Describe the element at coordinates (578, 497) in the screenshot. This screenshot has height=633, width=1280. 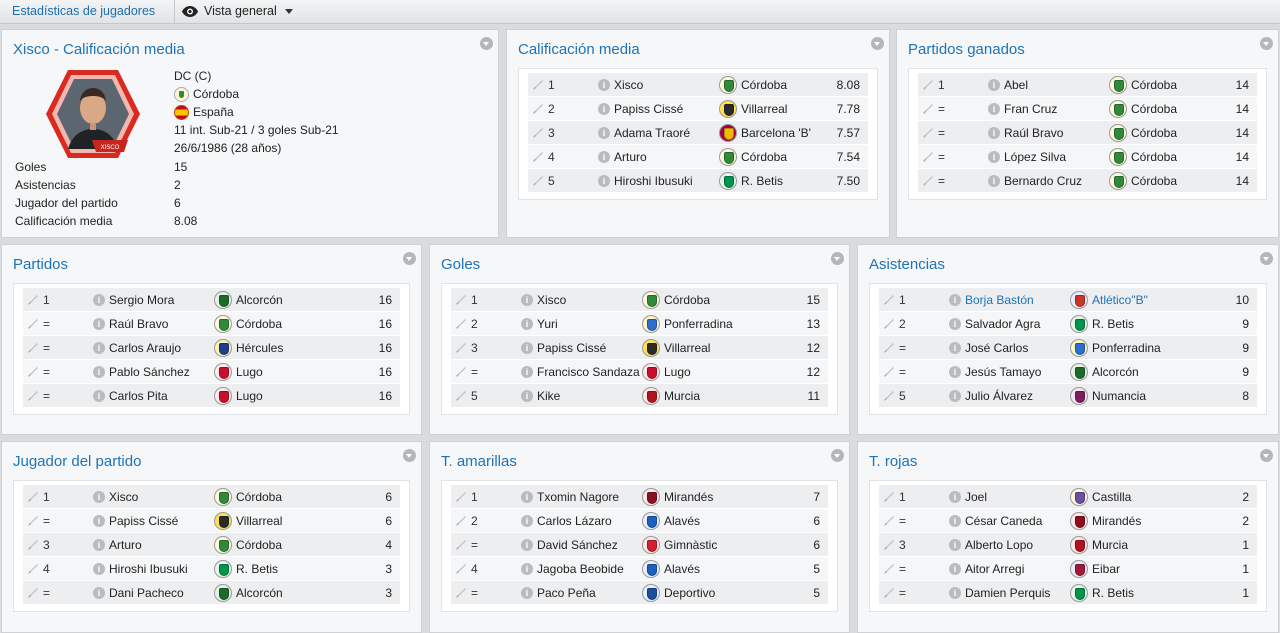
I see `player-name: Txomin Nagore` at that location.